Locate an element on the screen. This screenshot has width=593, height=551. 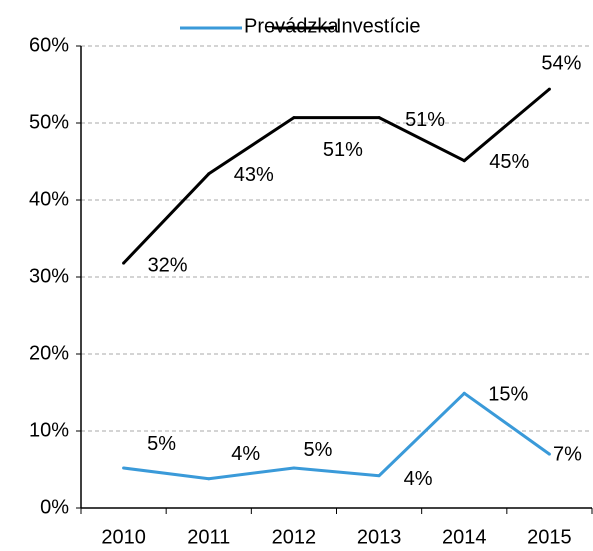
x-tick-label: 2010 is located at coordinates (123, 537).